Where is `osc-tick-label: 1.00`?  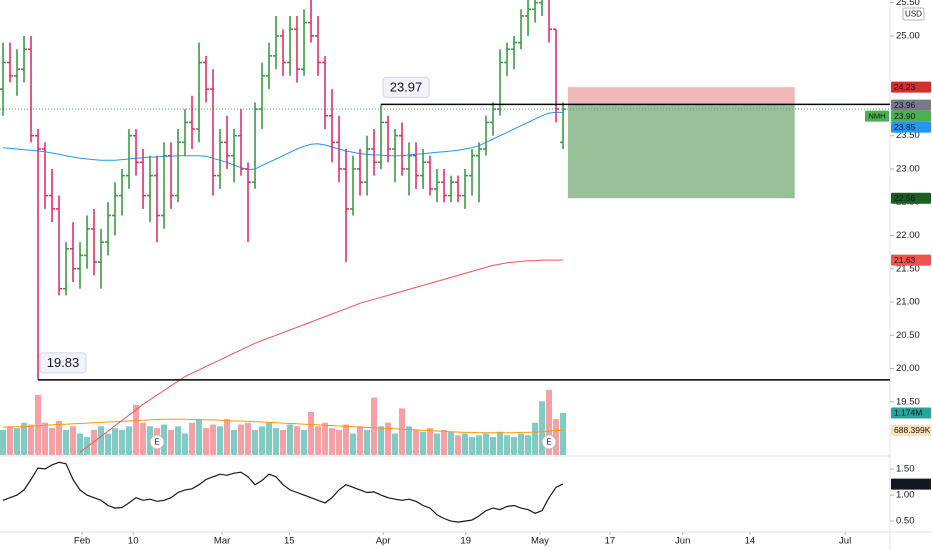 osc-tick-label: 1.00 is located at coordinates (905, 495).